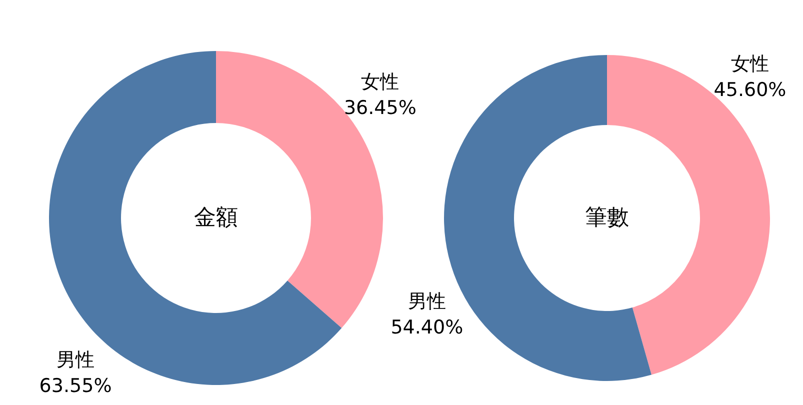 This screenshot has height=405, width=803. What do you see at coordinates (380, 107) in the screenshot?
I see `data-label: 36.45%` at bounding box center [380, 107].